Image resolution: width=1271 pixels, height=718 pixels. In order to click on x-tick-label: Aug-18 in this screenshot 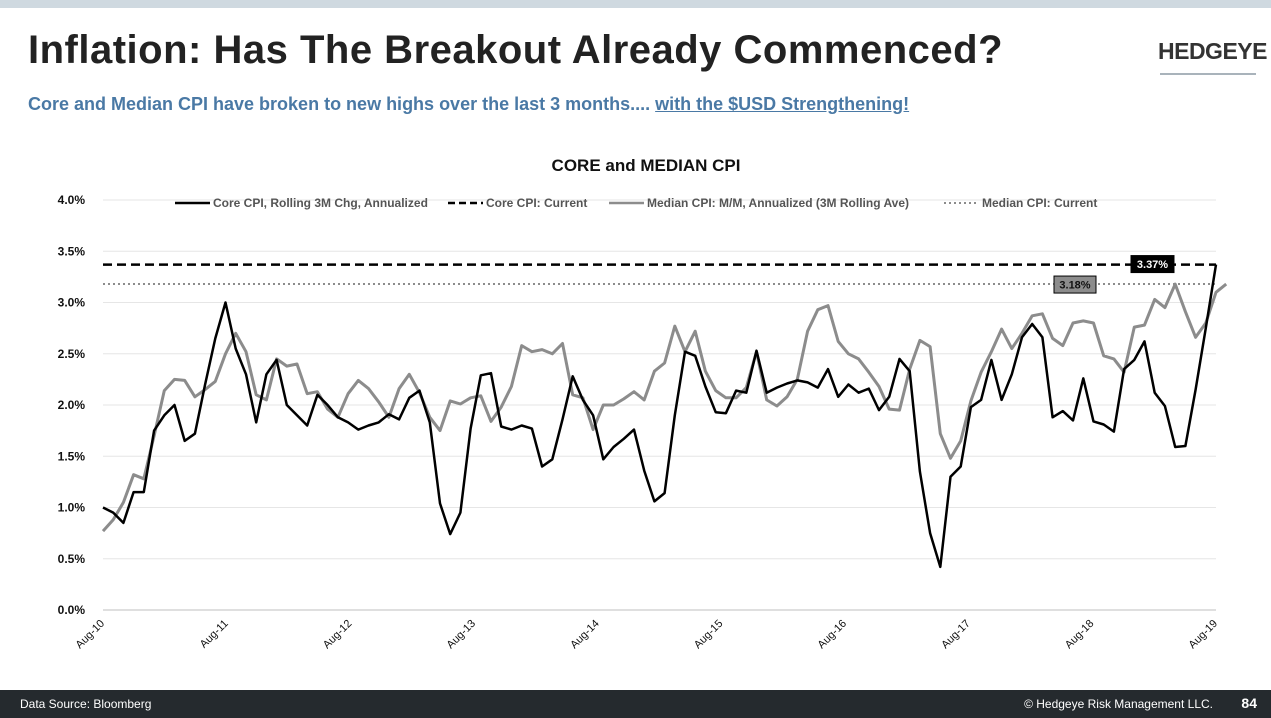, I will do `click(1080, 635)`.